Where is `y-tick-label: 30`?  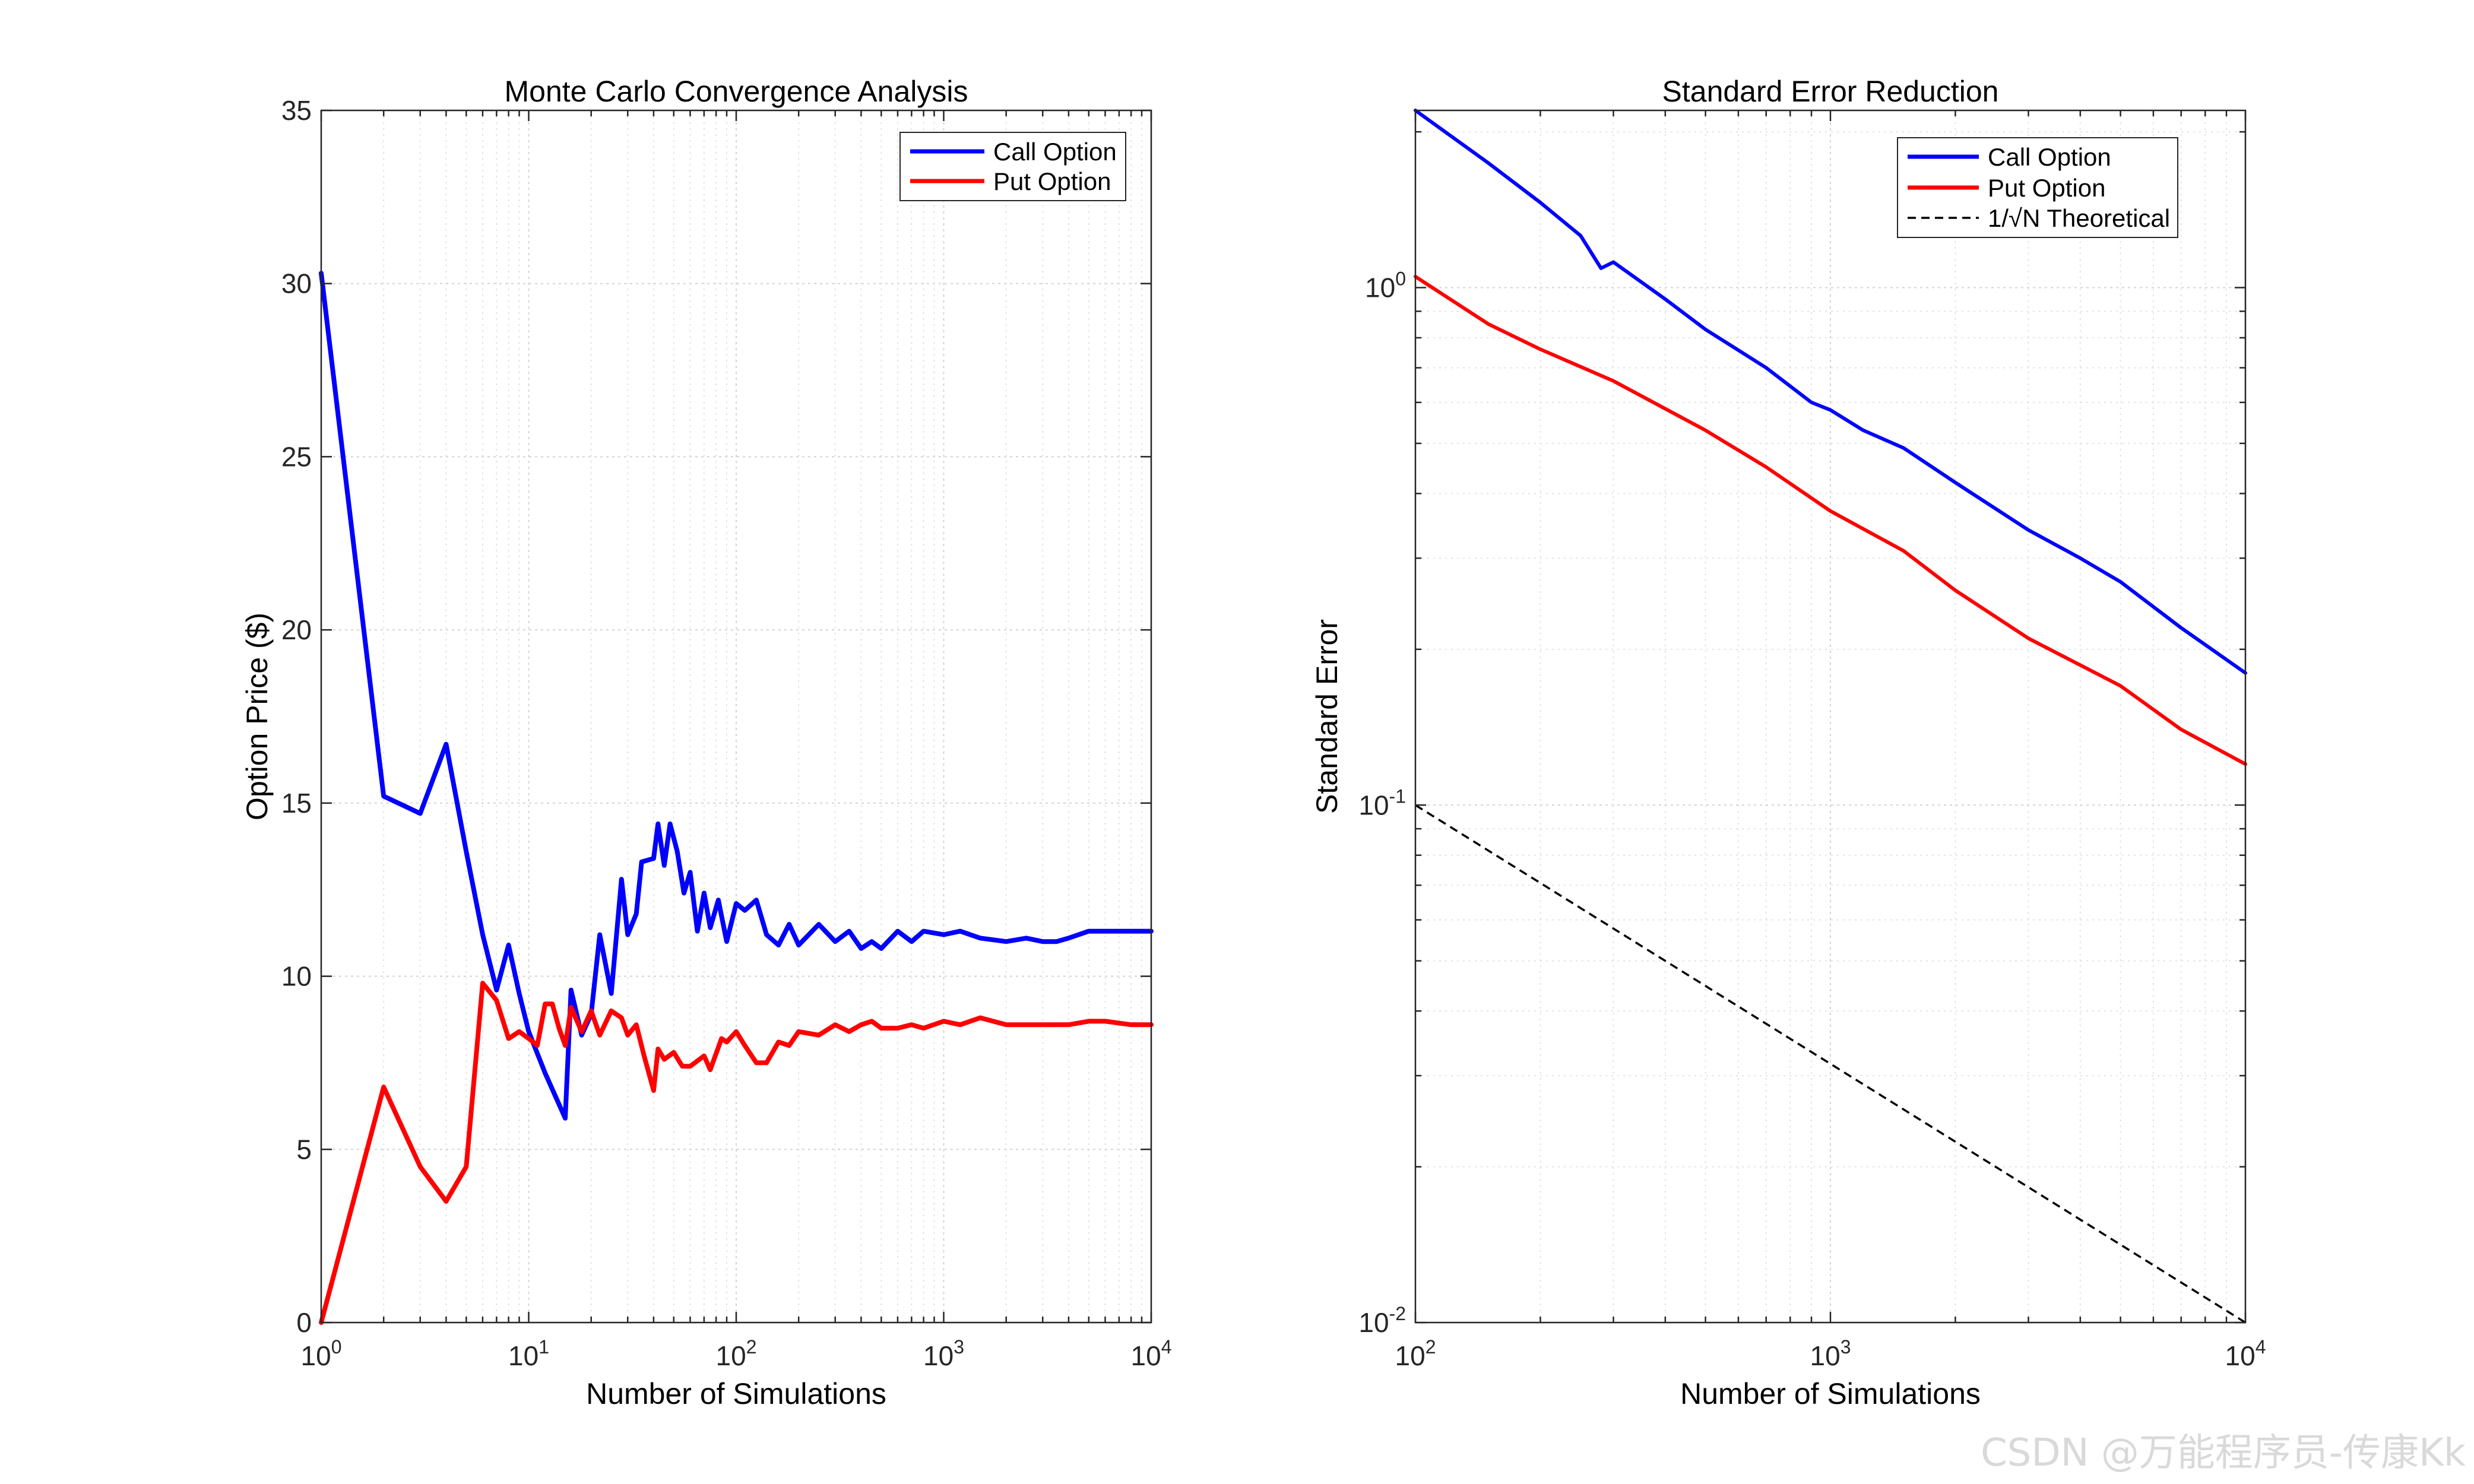 y-tick-label: 30 is located at coordinates (296, 283).